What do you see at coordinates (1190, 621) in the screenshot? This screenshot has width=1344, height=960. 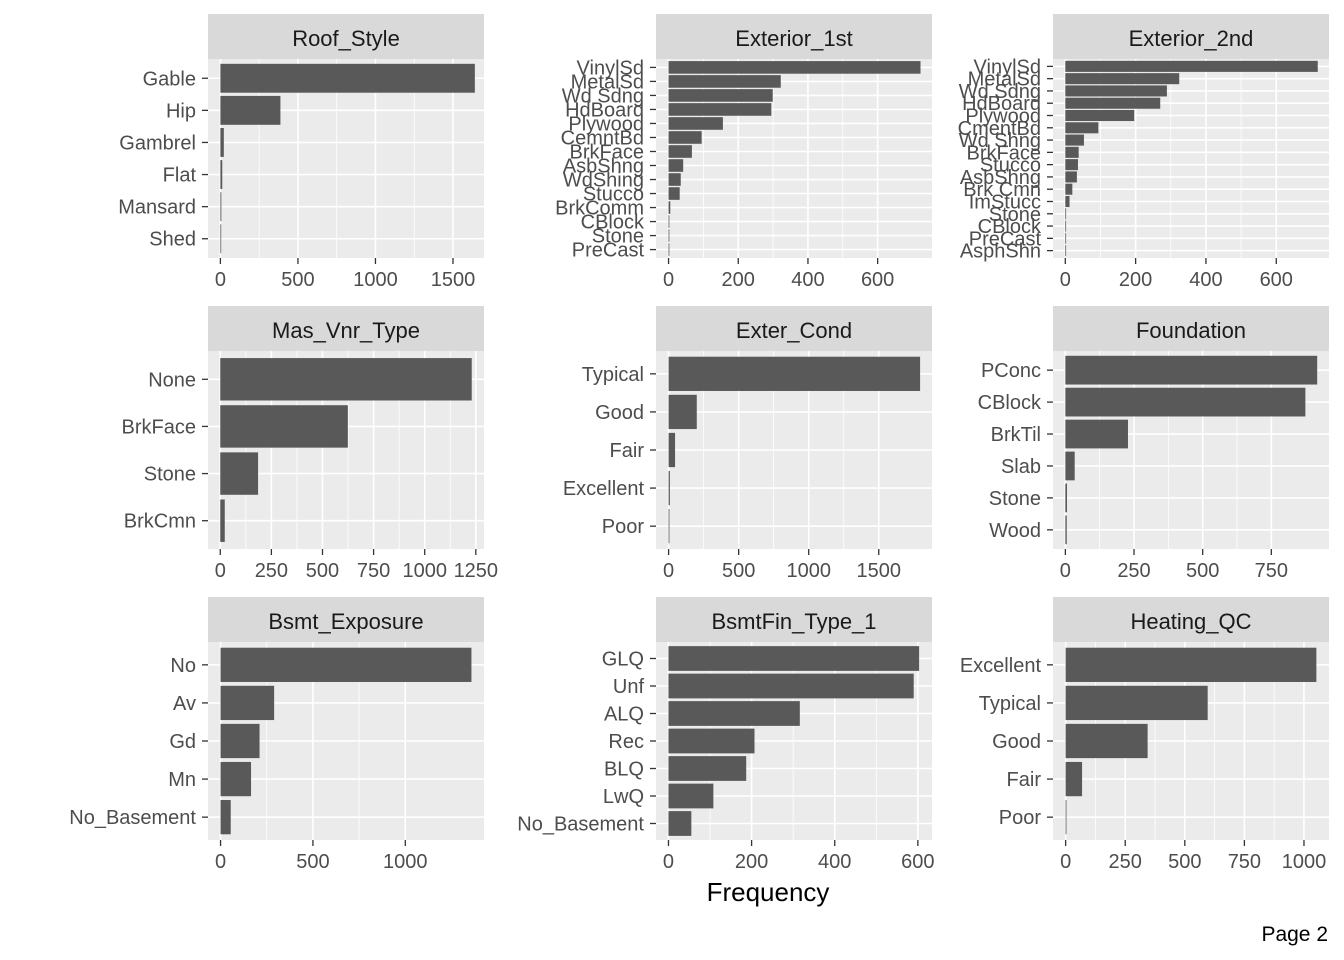 I see `facet-title: Heating_QC` at bounding box center [1190, 621].